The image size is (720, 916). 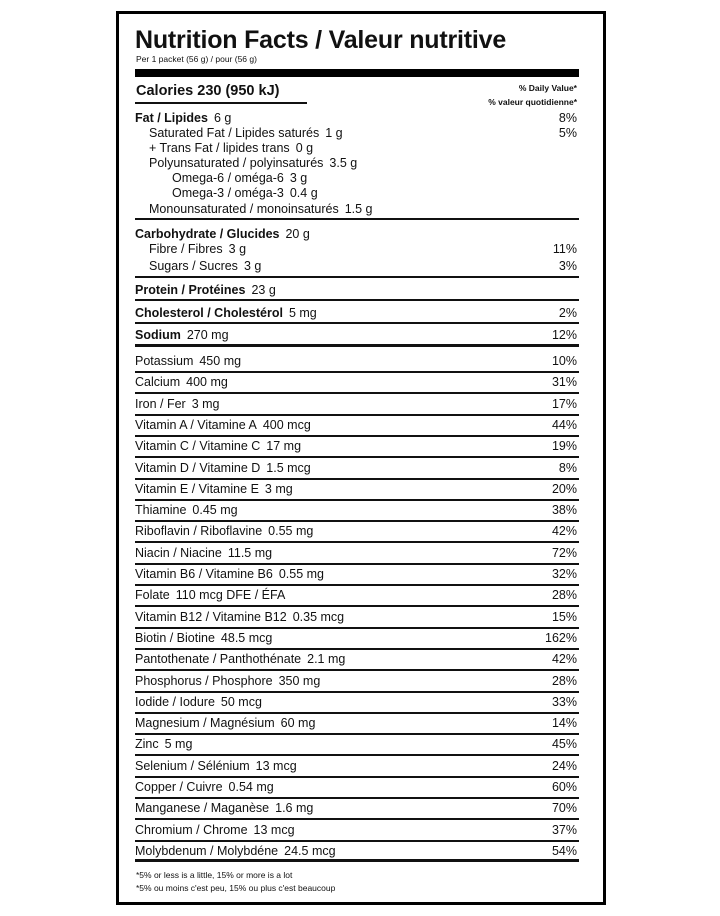 I want to click on daily-value-percent: 12%, so click(x=564, y=335).